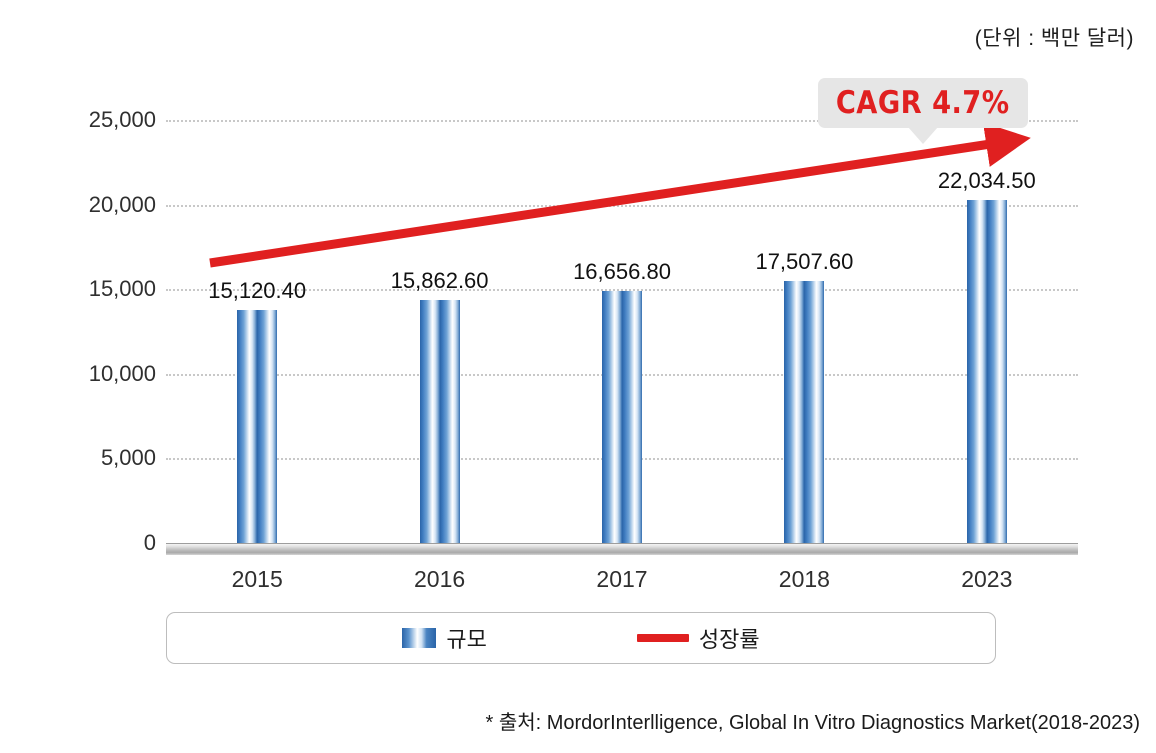 The image size is (1156, 753). I want to click on bar-value-label: 22,034.50, so click(986, 180).